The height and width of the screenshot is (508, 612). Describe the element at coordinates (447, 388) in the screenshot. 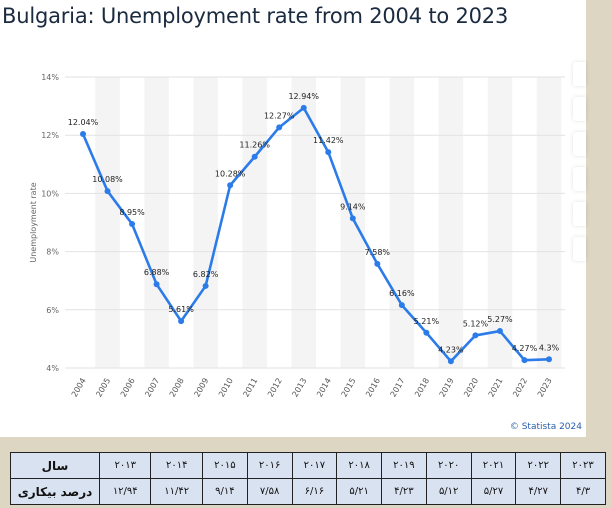

I see `x-tick-label: 2019` at that location.